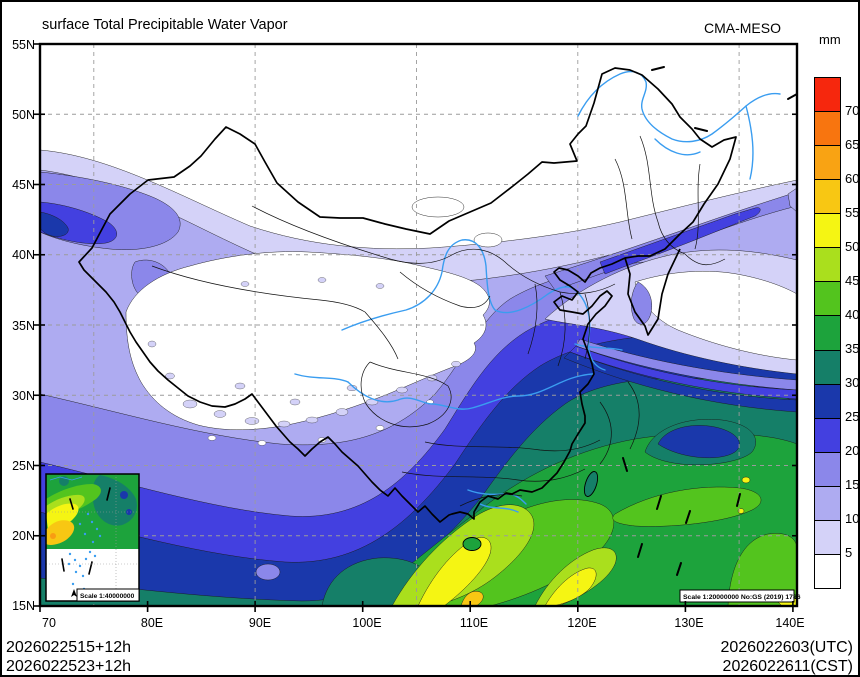 The image size is (860, 677). I want to click on lon-label: 140E, so click(790, 623).